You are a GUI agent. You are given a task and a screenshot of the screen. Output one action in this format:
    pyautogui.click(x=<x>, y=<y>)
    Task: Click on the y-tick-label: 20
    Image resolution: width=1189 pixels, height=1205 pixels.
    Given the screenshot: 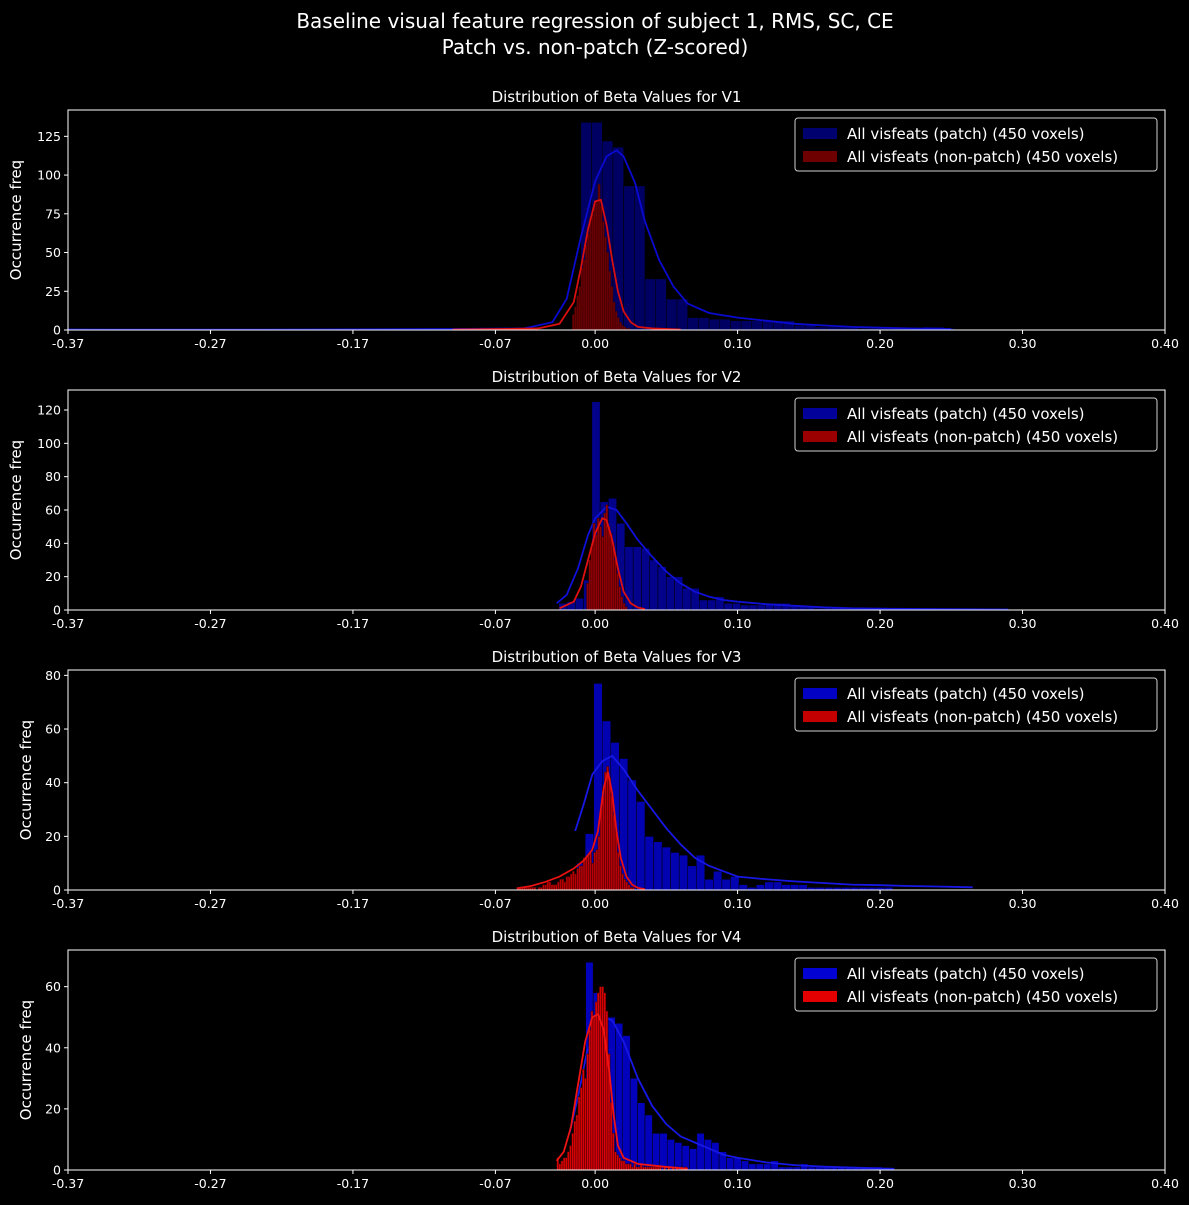 What is the action you would take?
    pyautogui.click(x=53, y=576)
    